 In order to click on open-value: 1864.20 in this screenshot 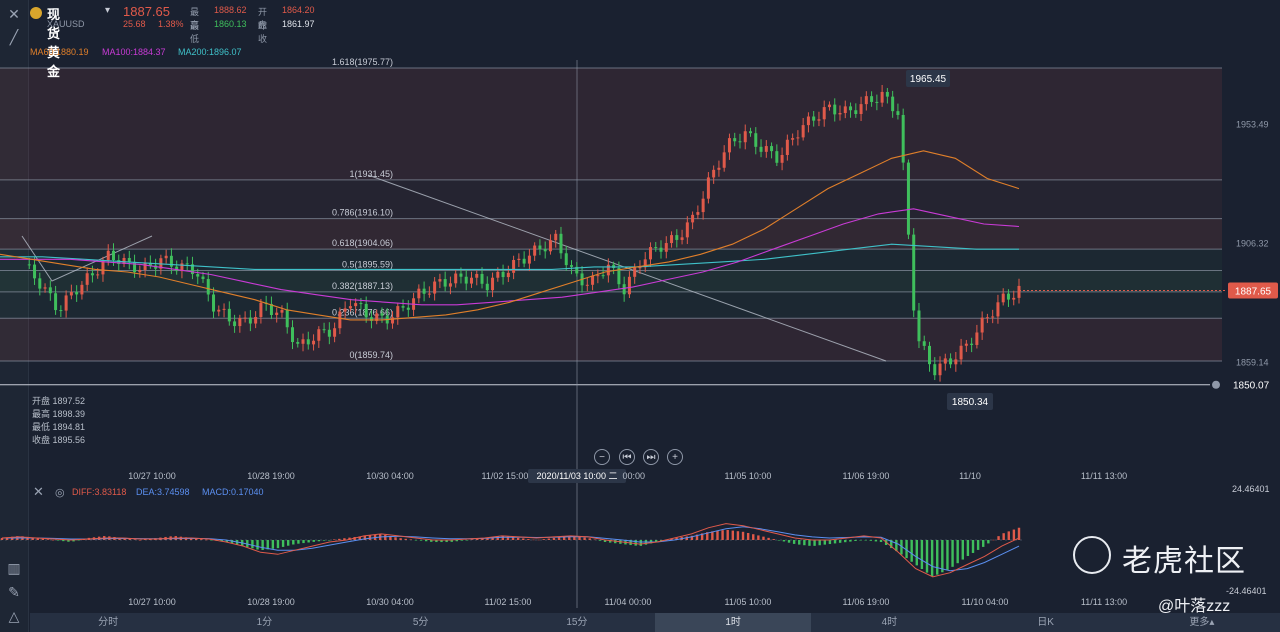, I will do `click(298, 10)`.